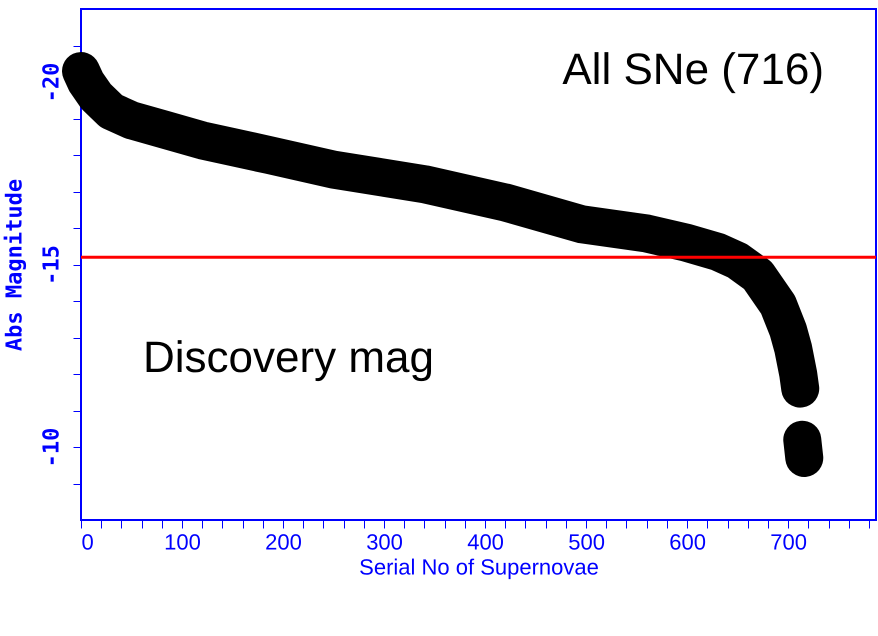  Describe the element at coordinates (15, 265) in the screenshot. I see `y-axis-title: Abs Magnitude` at that location.